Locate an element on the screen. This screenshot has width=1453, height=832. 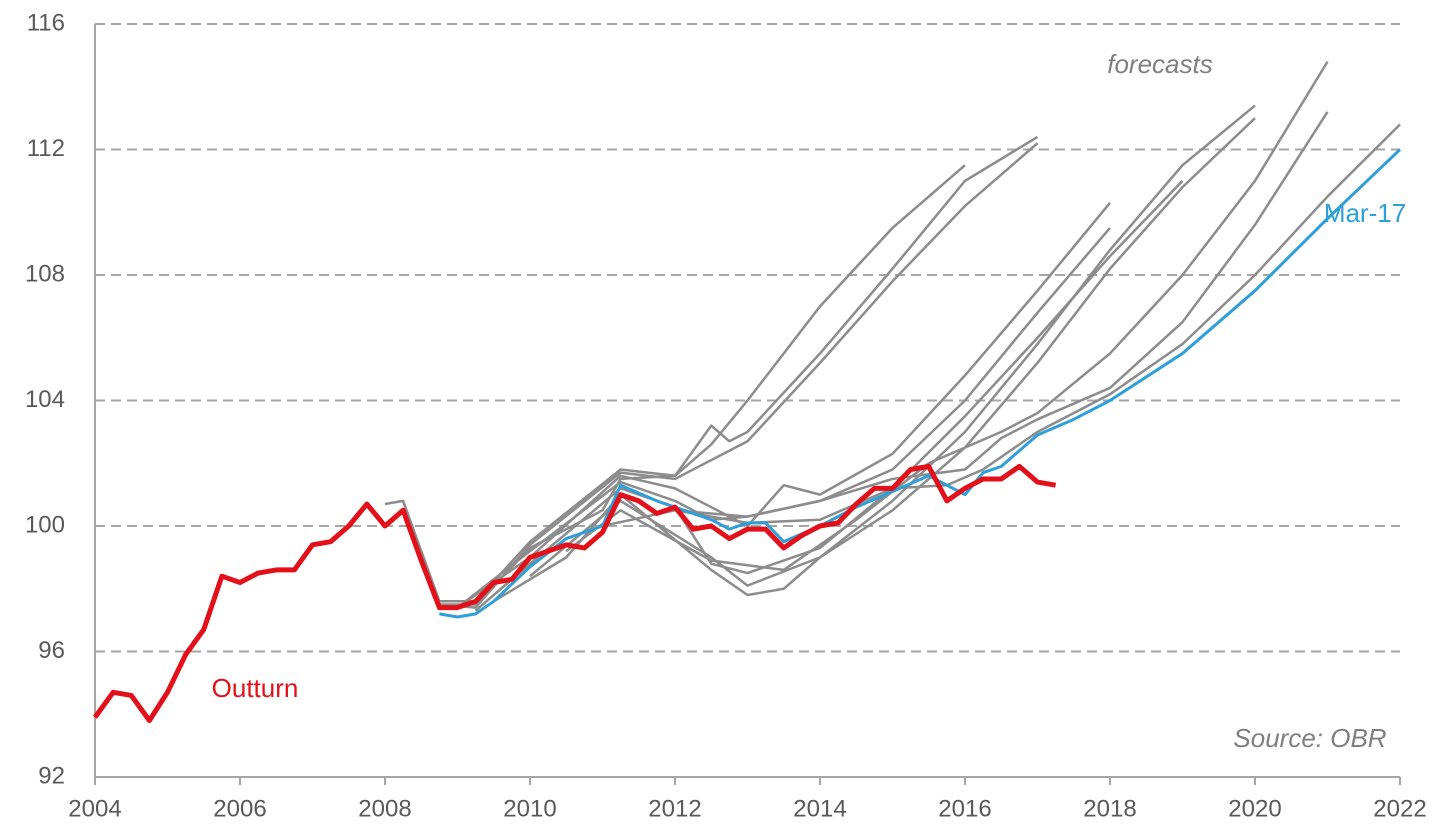
y-tick-label: 100 is located at coordinates (45, 524).